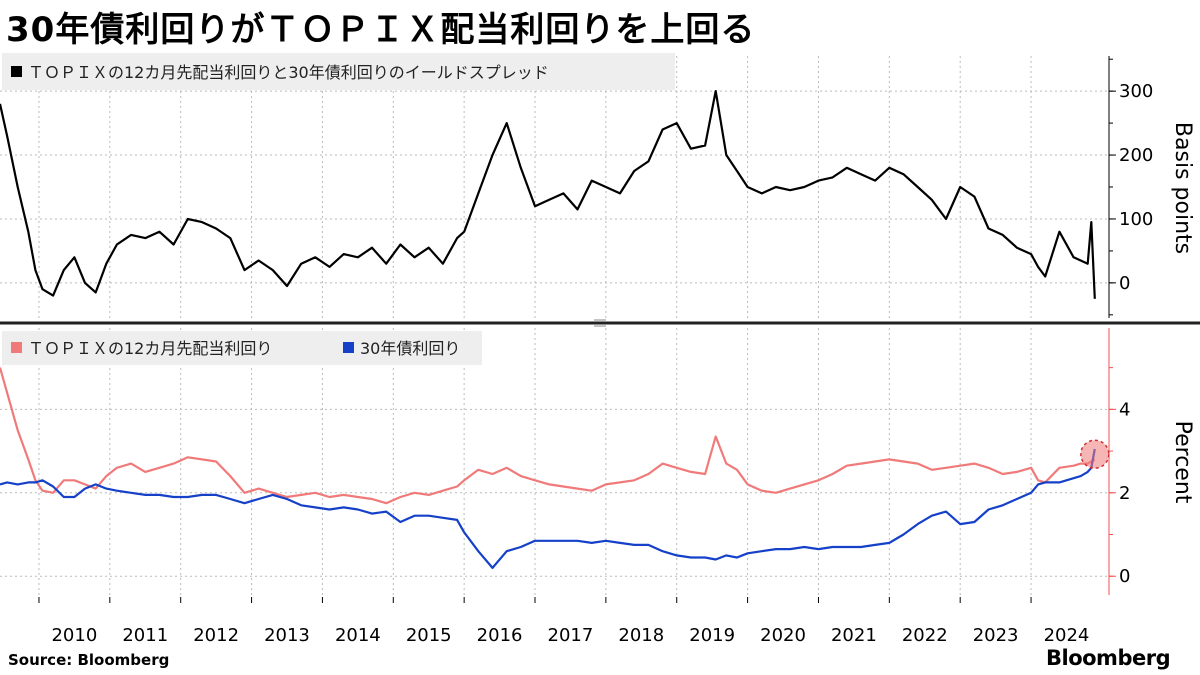 The height and width of the screenshot is (675, 1200). I want to click on upper-y-axis-title: Basis points, so click(1182, 188).